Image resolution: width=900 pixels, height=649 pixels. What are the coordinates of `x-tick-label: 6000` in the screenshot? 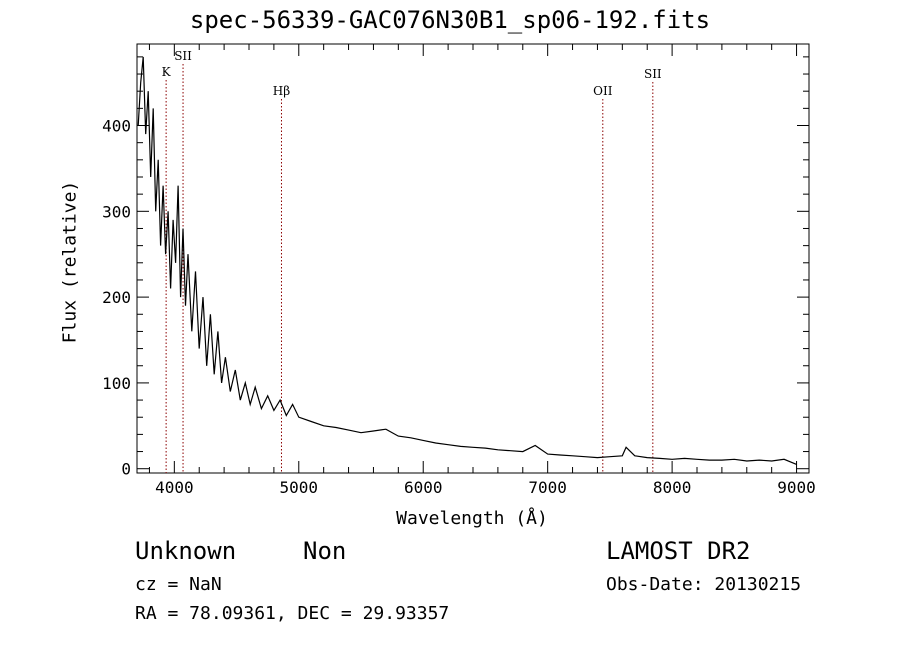 It's located at (423, 487).